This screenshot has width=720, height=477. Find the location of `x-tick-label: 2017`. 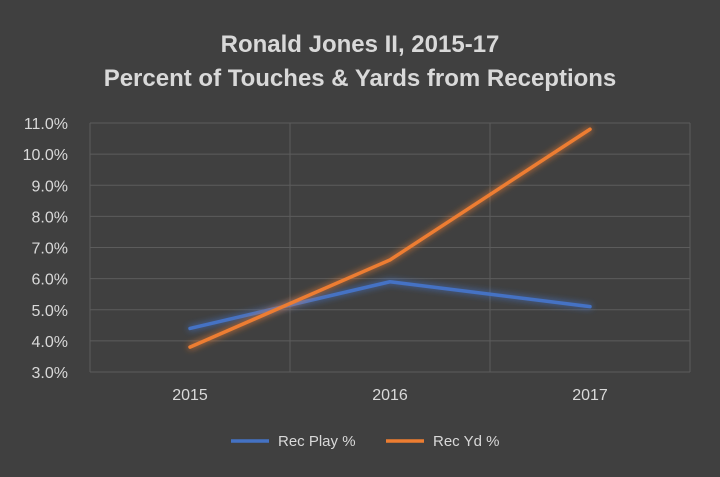

x-tick-label: 2017 is located at coordinates (590, 395).